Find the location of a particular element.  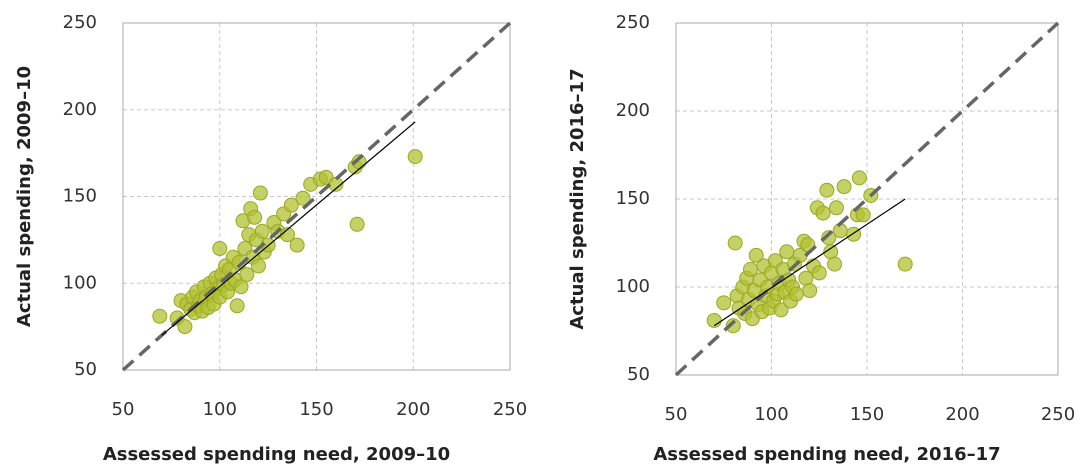

y-axis-title: Actual spending, 2009–10 is located at coordinates (24, 196).